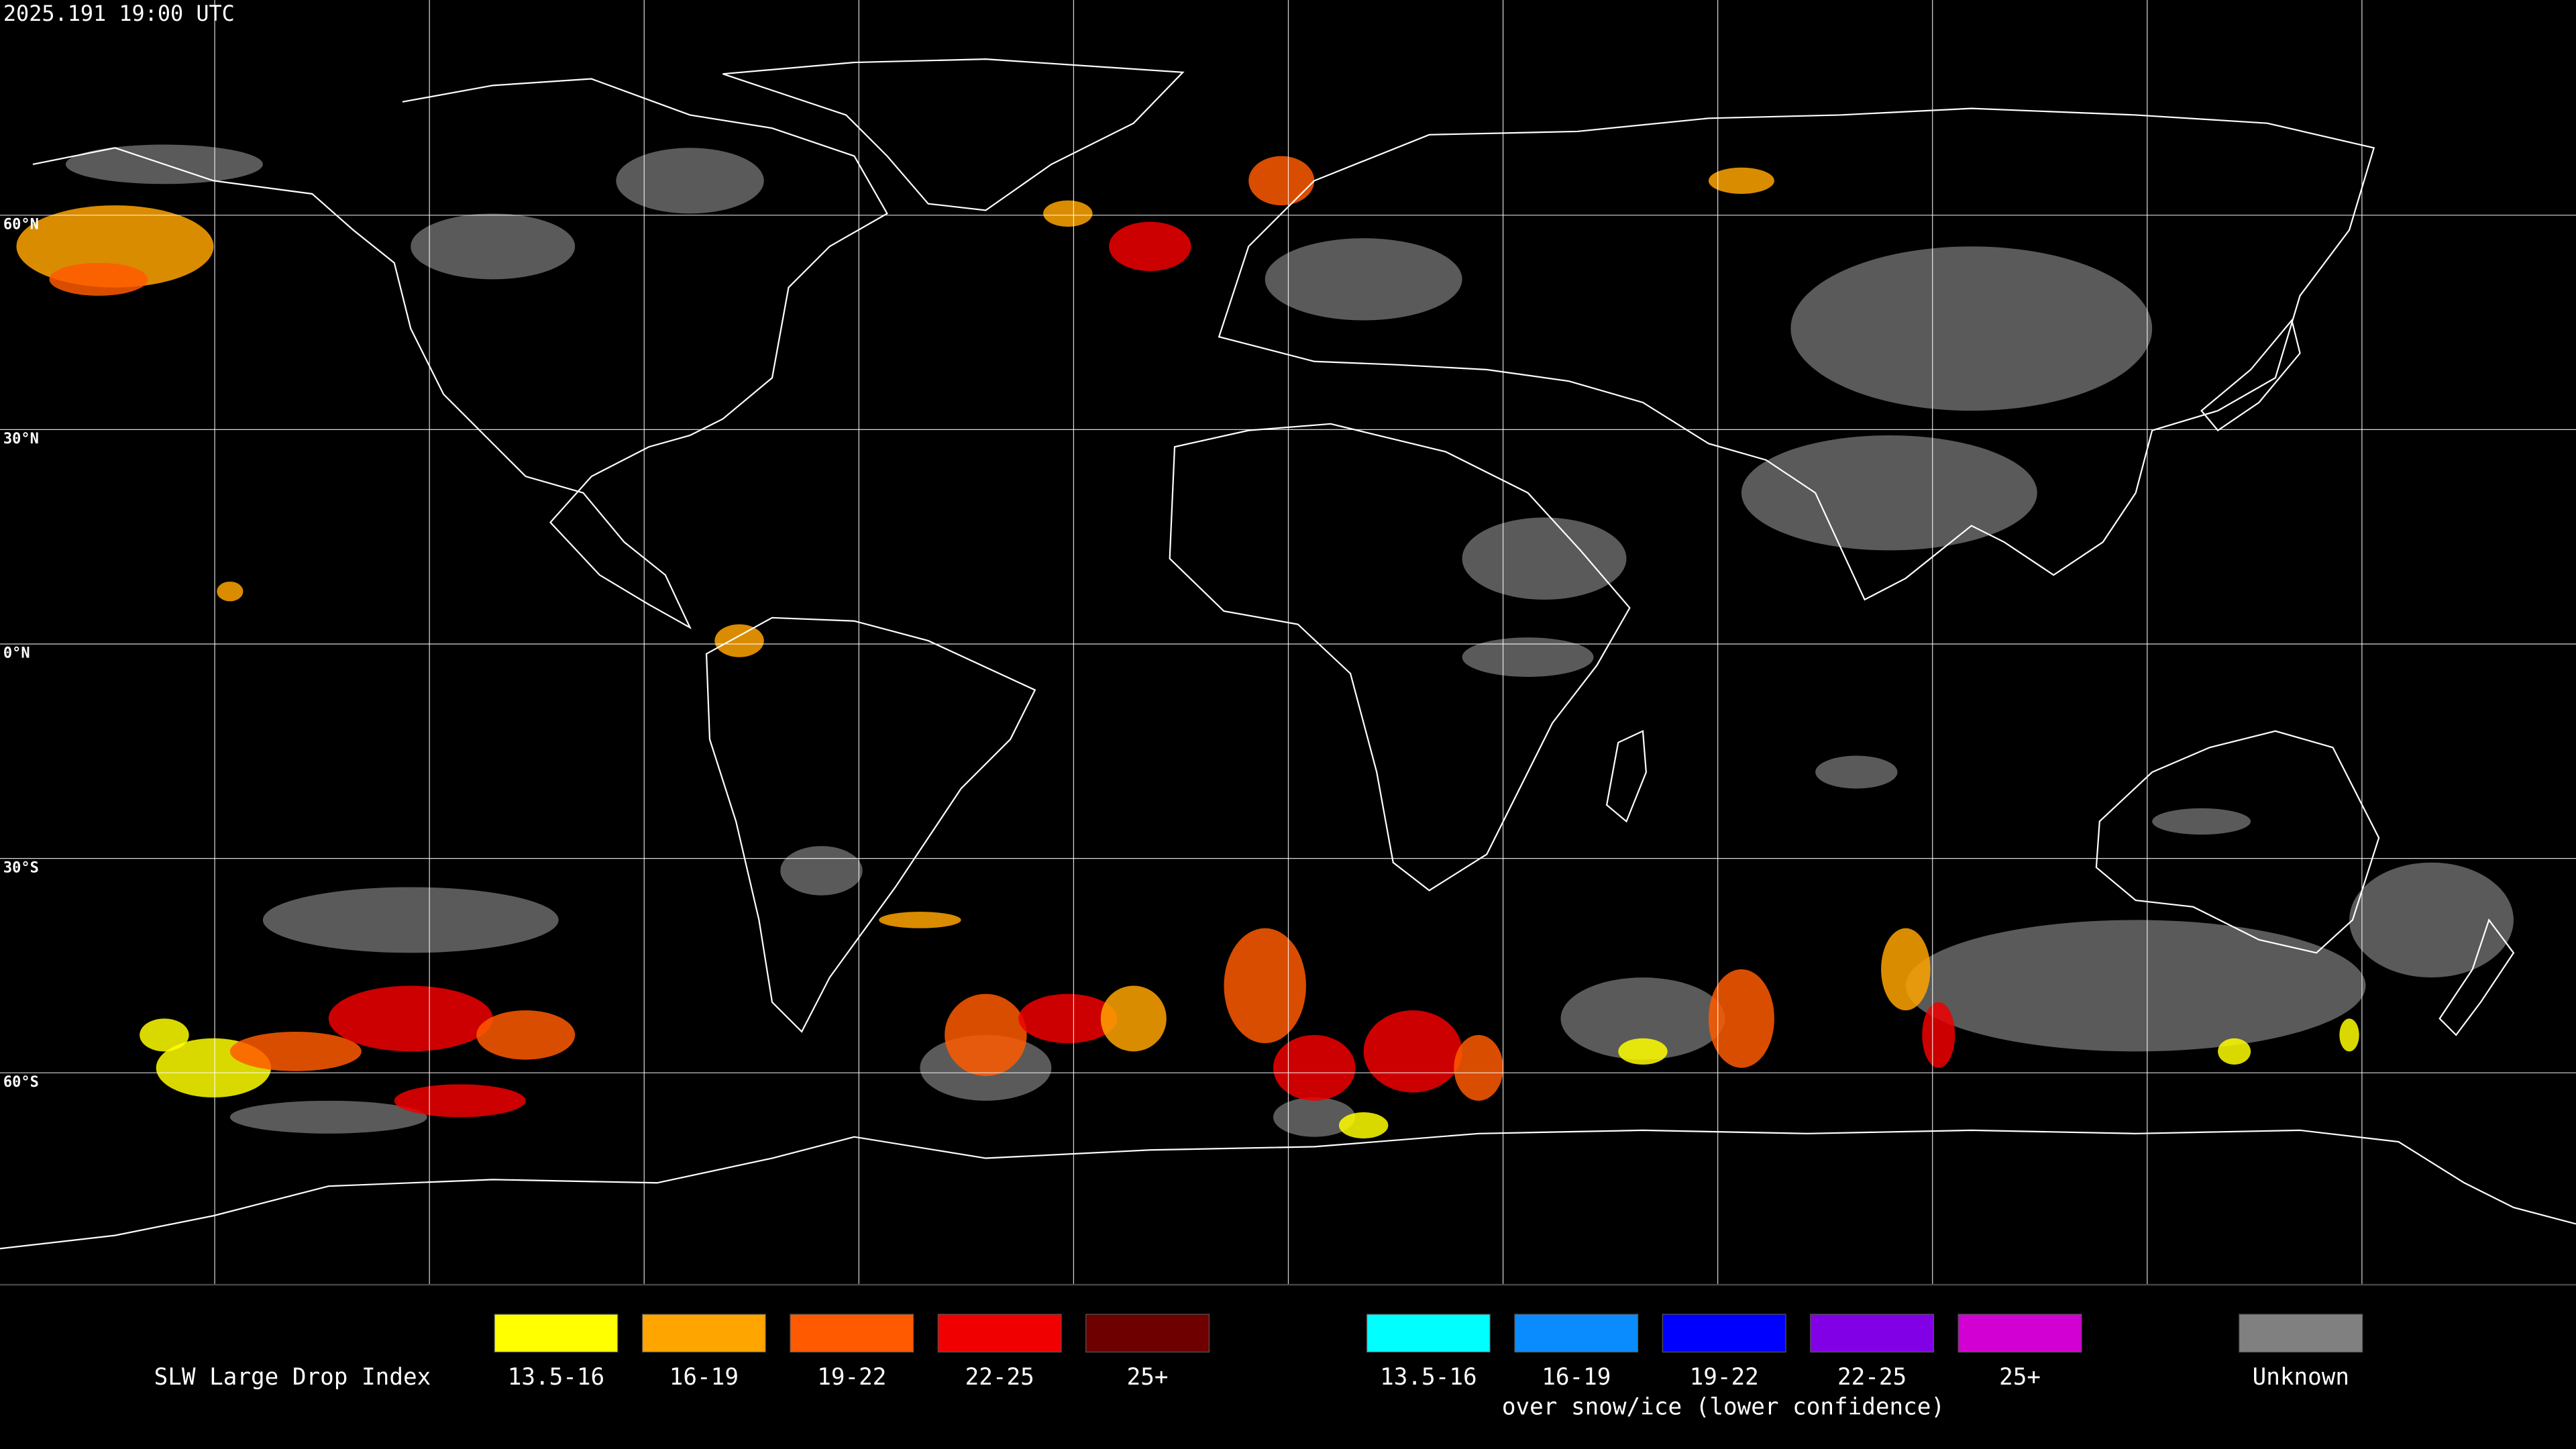 The image size is (2576, 1449). Describe the element at coordinates (292, 1377) in the screenshot. I see `legend-title: SLW Large Drop Index` at that location.